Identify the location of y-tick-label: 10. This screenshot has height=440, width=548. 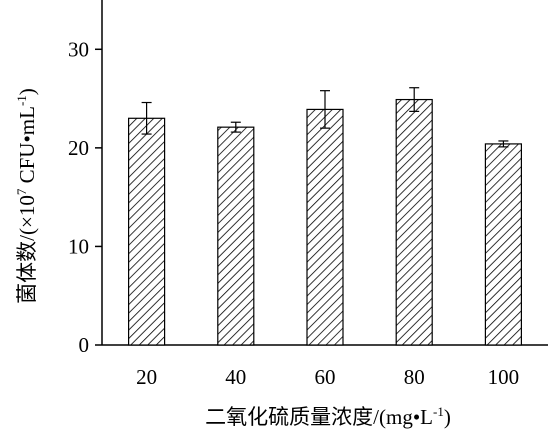
(78, 246).